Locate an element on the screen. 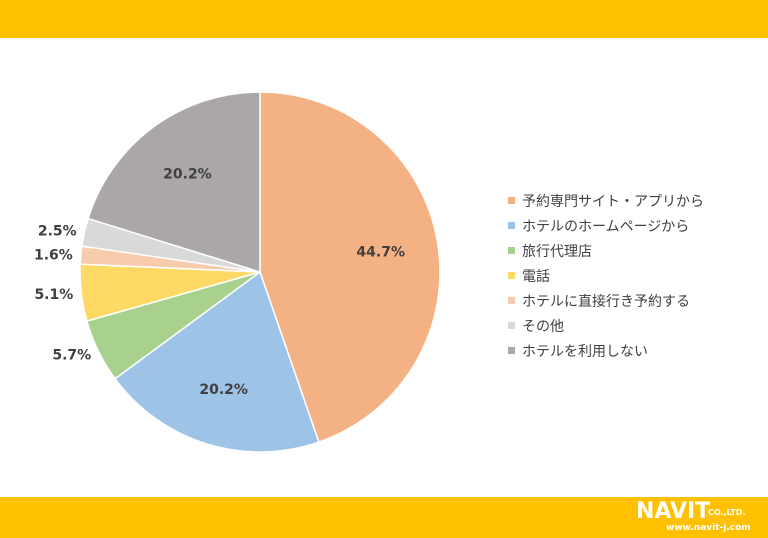  legend-item: その他 is located at coordinates (606, 325).